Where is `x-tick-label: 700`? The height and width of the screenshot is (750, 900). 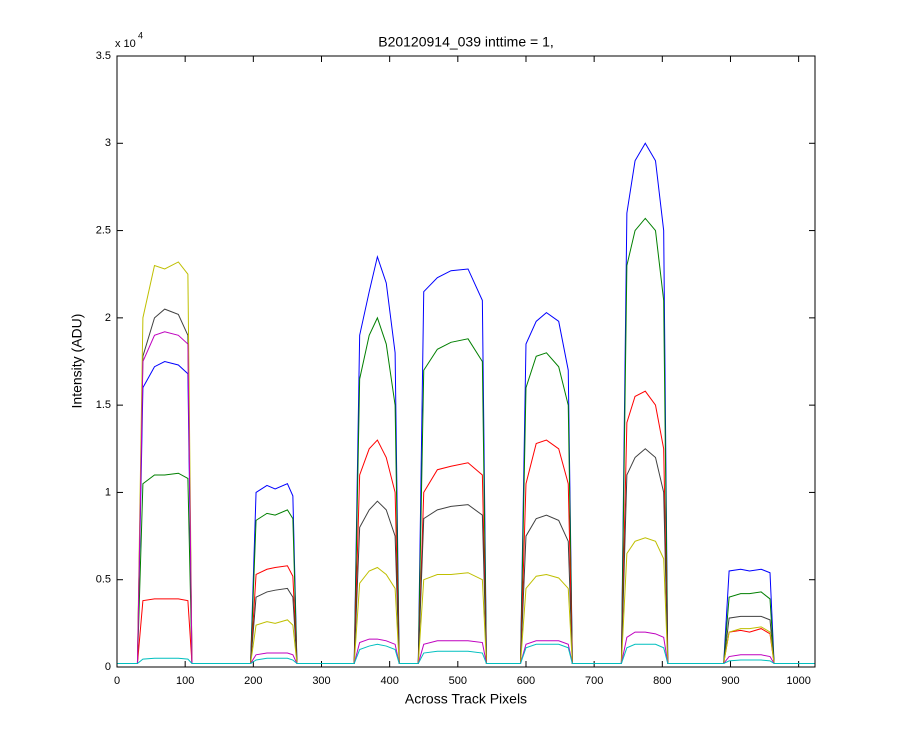
x-tick-label: 700 is located at coordinates (594, 681).